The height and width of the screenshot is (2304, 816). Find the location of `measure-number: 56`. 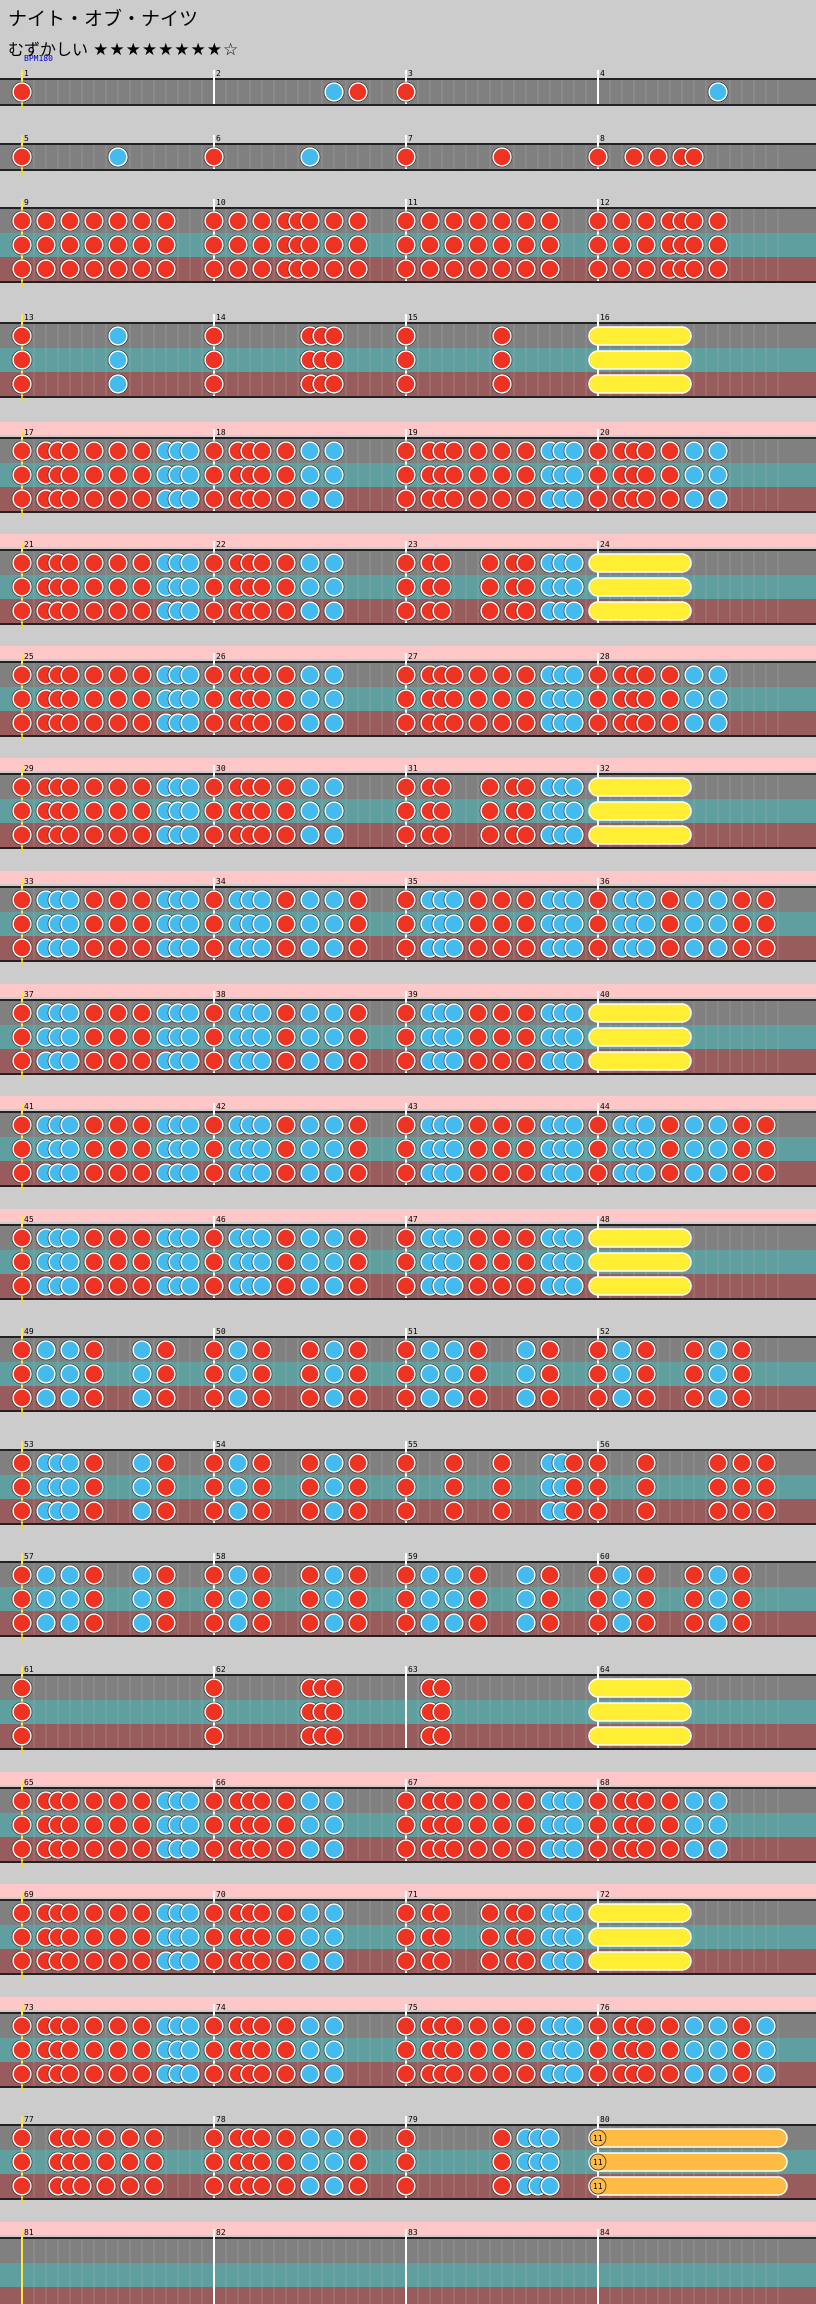

measure-number: 56 is located at coordinates (605, 1444).